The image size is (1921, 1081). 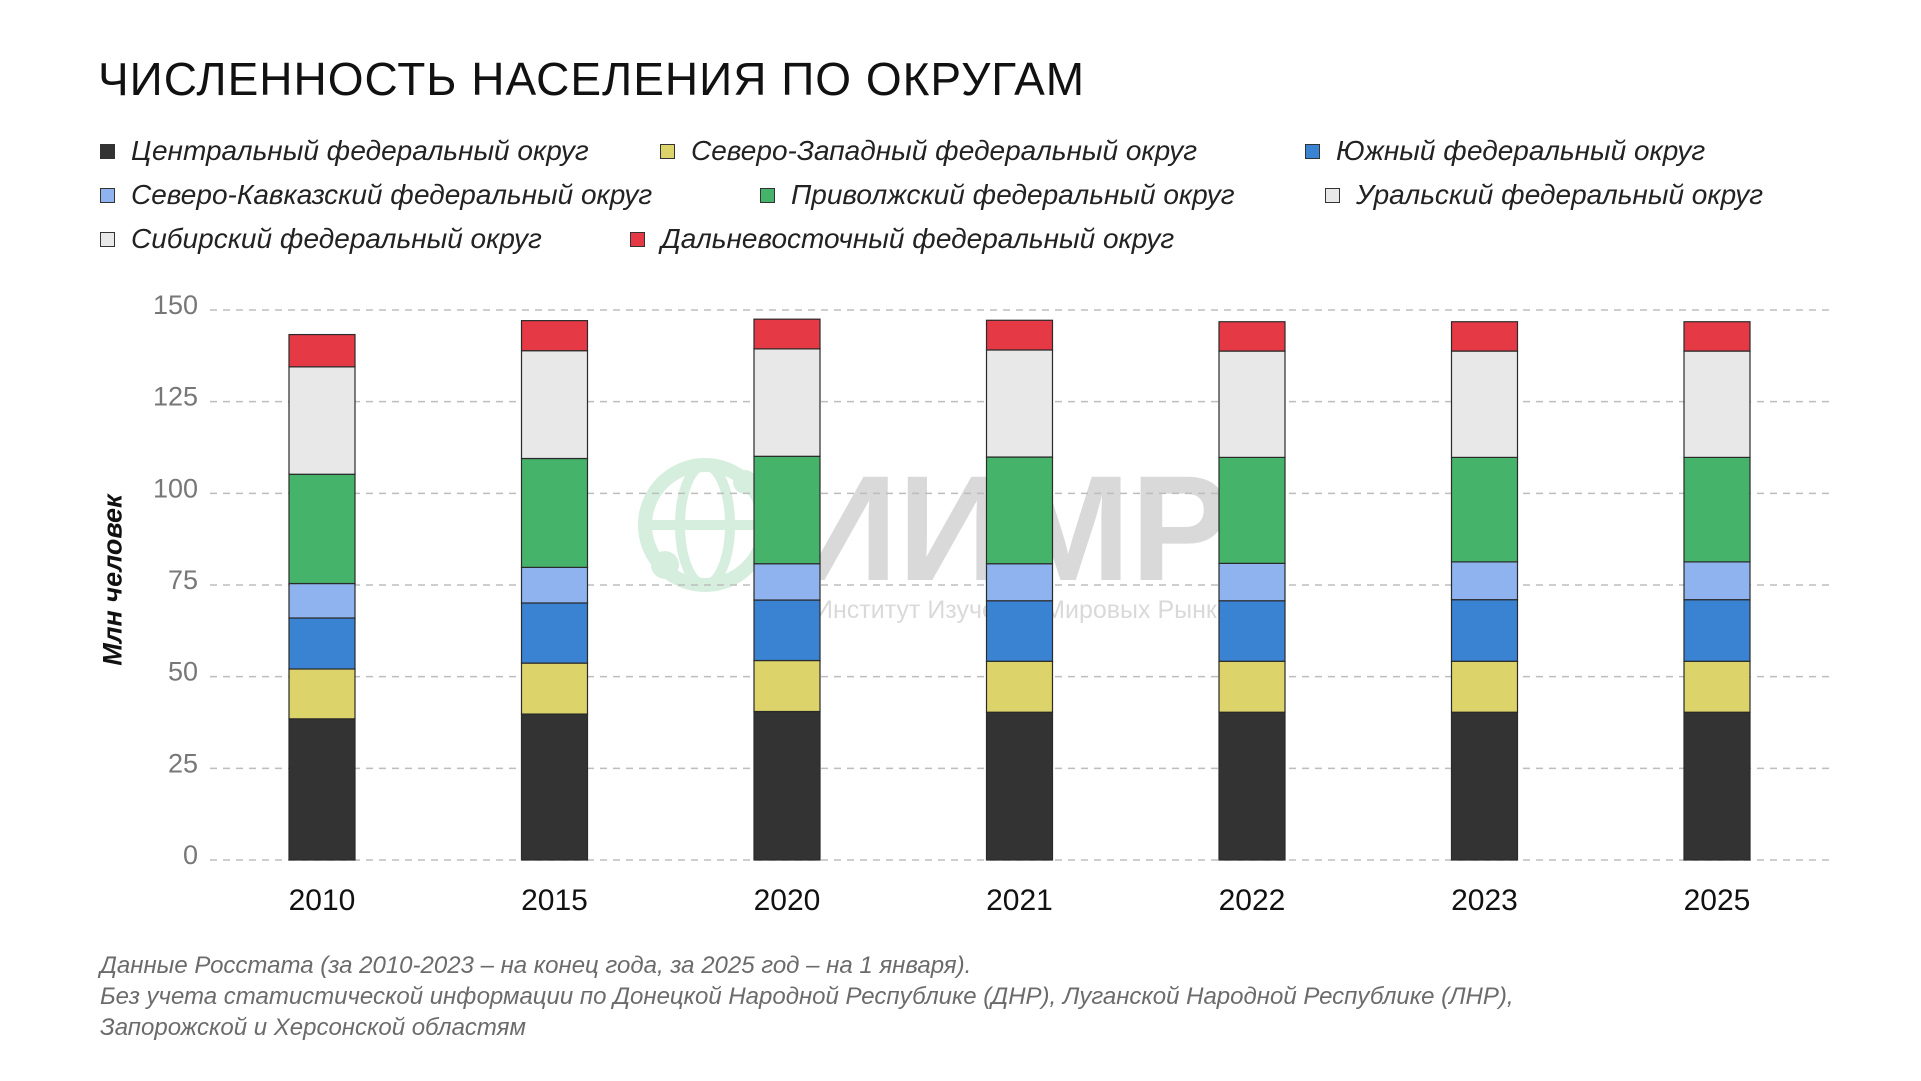 I want to click on globe-icon, so click(x=705, y=525).